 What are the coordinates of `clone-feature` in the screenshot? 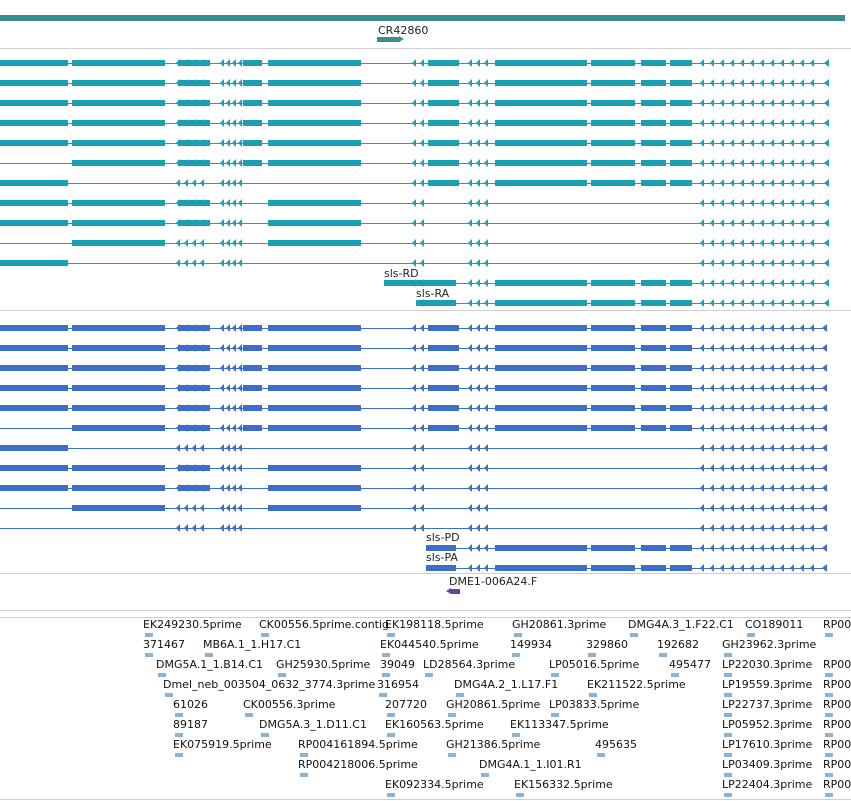 It's located at (455, 591).